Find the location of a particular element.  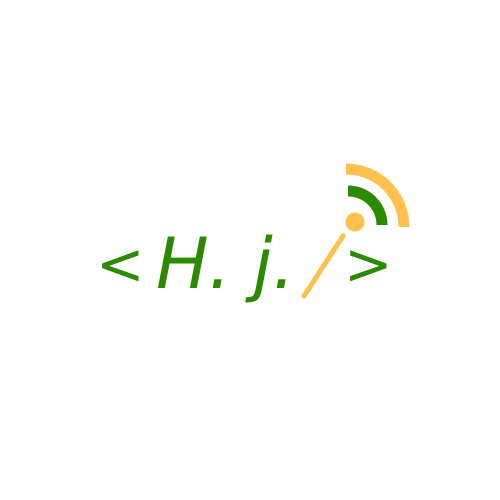

logo-close-bracket: > is located at coordinates (368, 264).